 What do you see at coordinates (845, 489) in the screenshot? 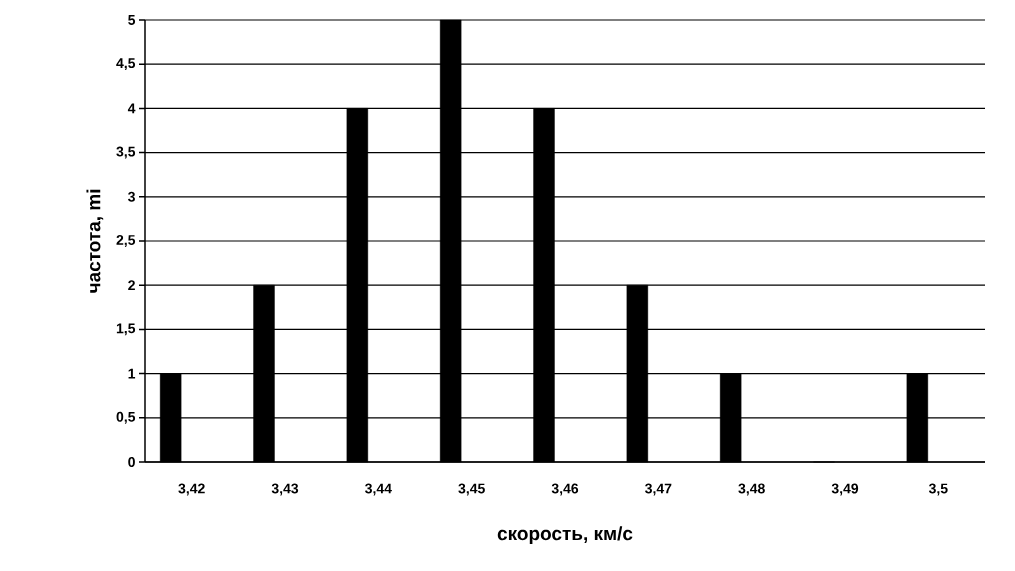
I see `x-tick-label: 3,49` at bounding box center [845, 489].